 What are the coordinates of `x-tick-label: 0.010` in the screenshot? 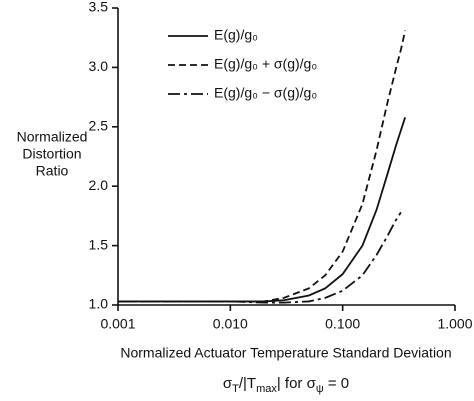 It's located at (230, 324).